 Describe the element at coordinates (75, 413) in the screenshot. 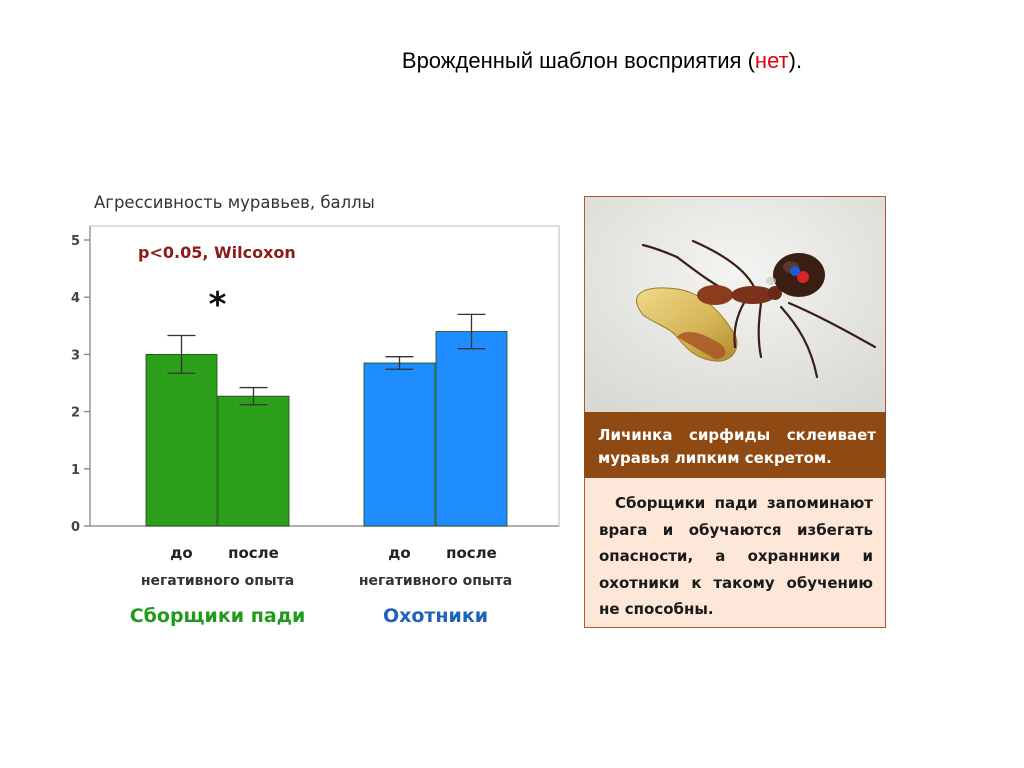

I see `y-tick-label: 2` at that location.